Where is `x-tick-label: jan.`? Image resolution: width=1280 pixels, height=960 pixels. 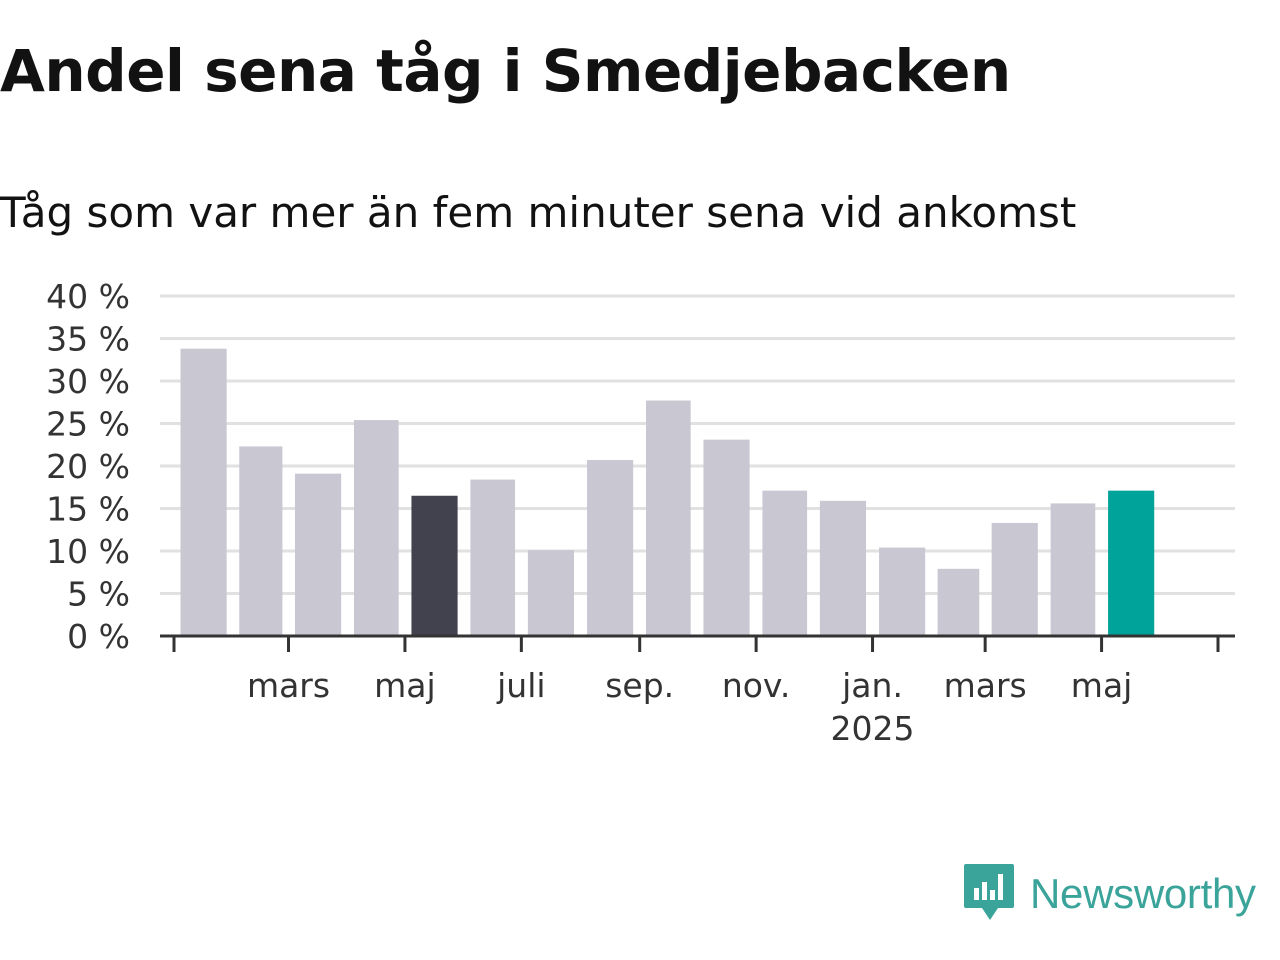 x-tick-label: jan. is located at coordinates (872, 685).